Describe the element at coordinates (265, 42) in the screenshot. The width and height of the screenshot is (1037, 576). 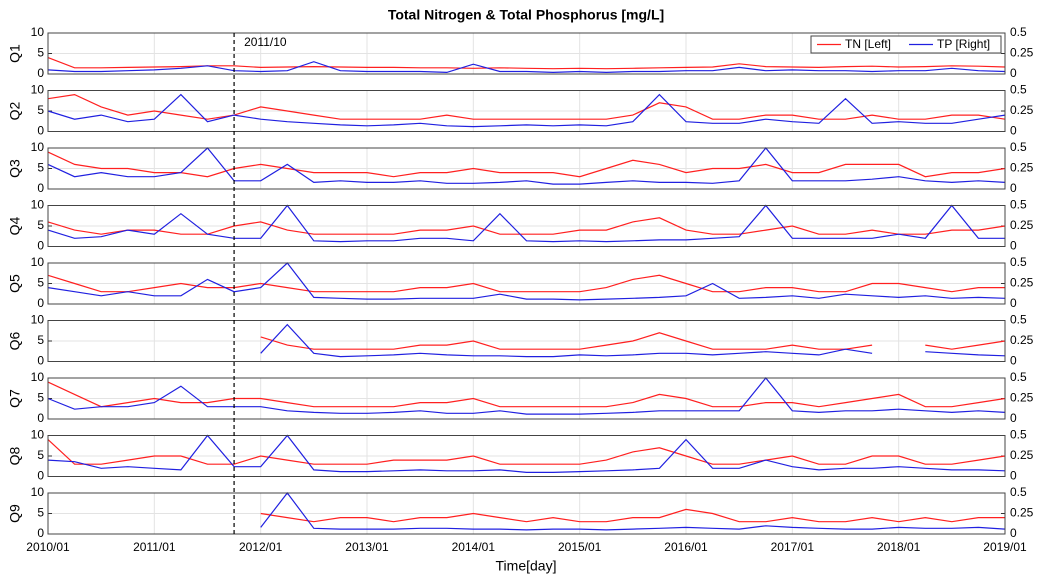
I see `annotation-label: 2011/10` at that location.